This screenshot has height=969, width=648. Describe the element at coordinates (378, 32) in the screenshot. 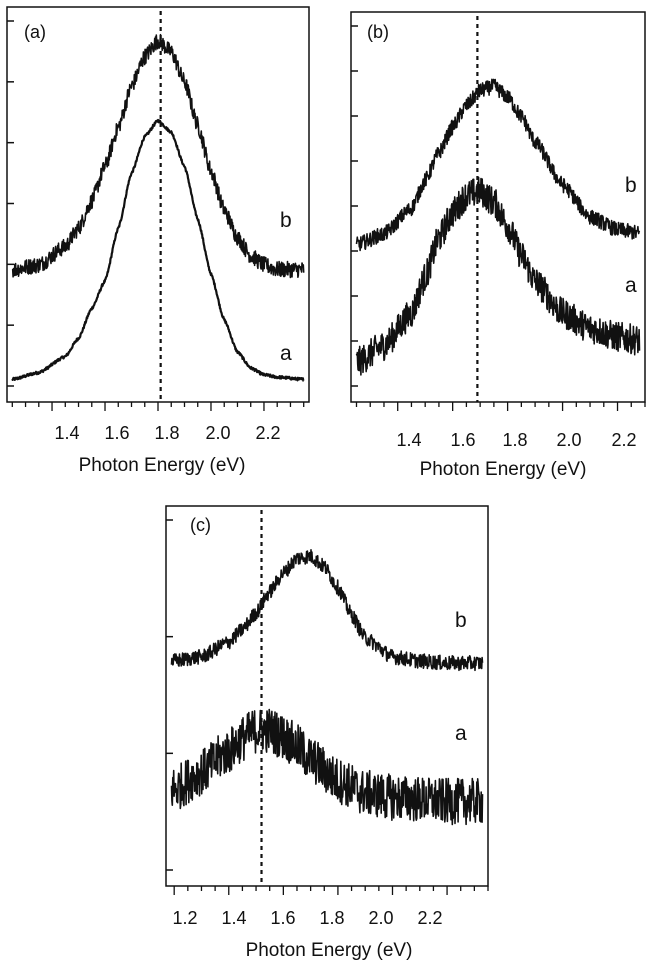

I see `panel-label: (b)` at that location.